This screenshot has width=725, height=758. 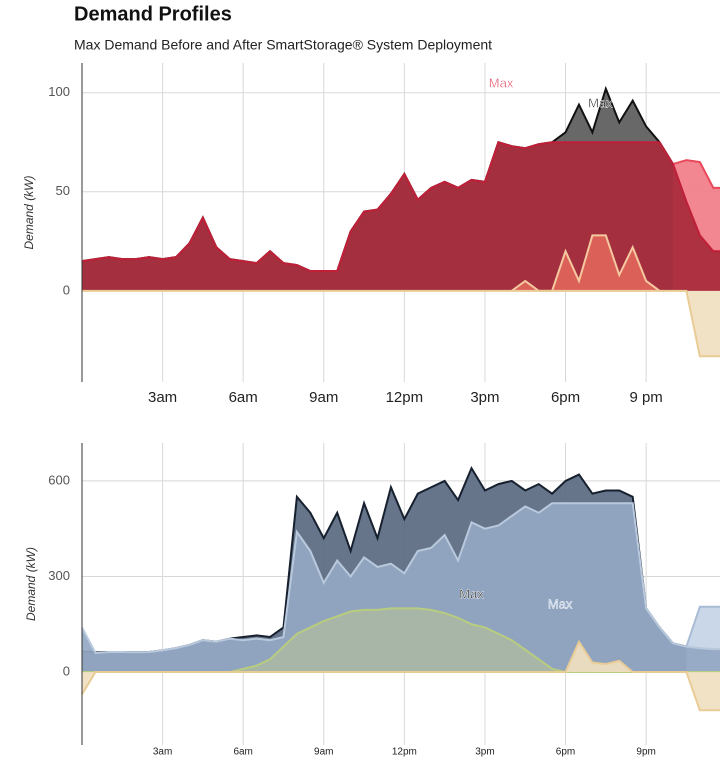 I want to click on y-tick-label: 300, so click(x=59, y=575).